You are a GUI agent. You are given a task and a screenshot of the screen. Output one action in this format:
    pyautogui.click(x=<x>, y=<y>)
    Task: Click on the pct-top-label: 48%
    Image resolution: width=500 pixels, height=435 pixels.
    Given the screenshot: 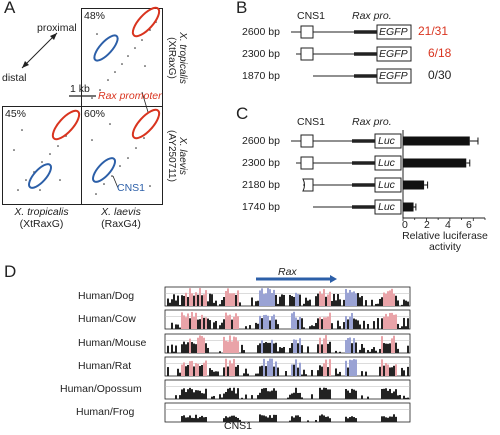 What is the action you would take?
    pyautogui.click(x=95, y=16)
    